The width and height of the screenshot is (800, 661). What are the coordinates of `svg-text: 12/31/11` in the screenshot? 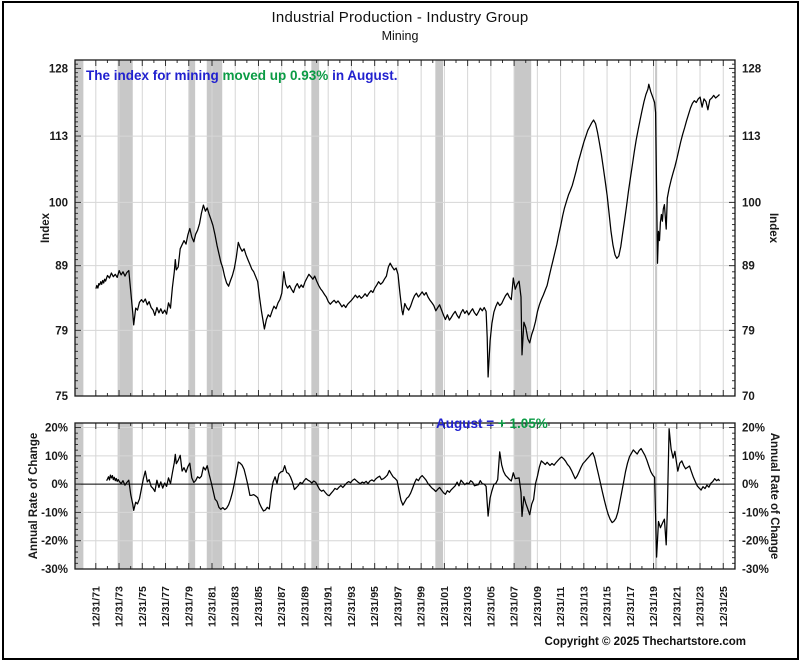 It's located at (561, 607).